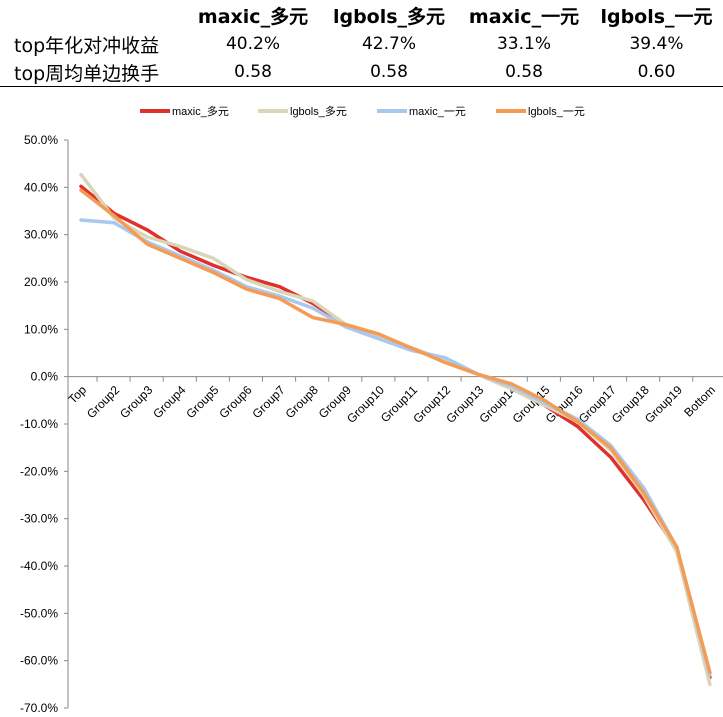  Describe the element at coordinates (253, 16) in the screenshot. I see `summary-header-maxic-multi: maxic_多元` at that location.